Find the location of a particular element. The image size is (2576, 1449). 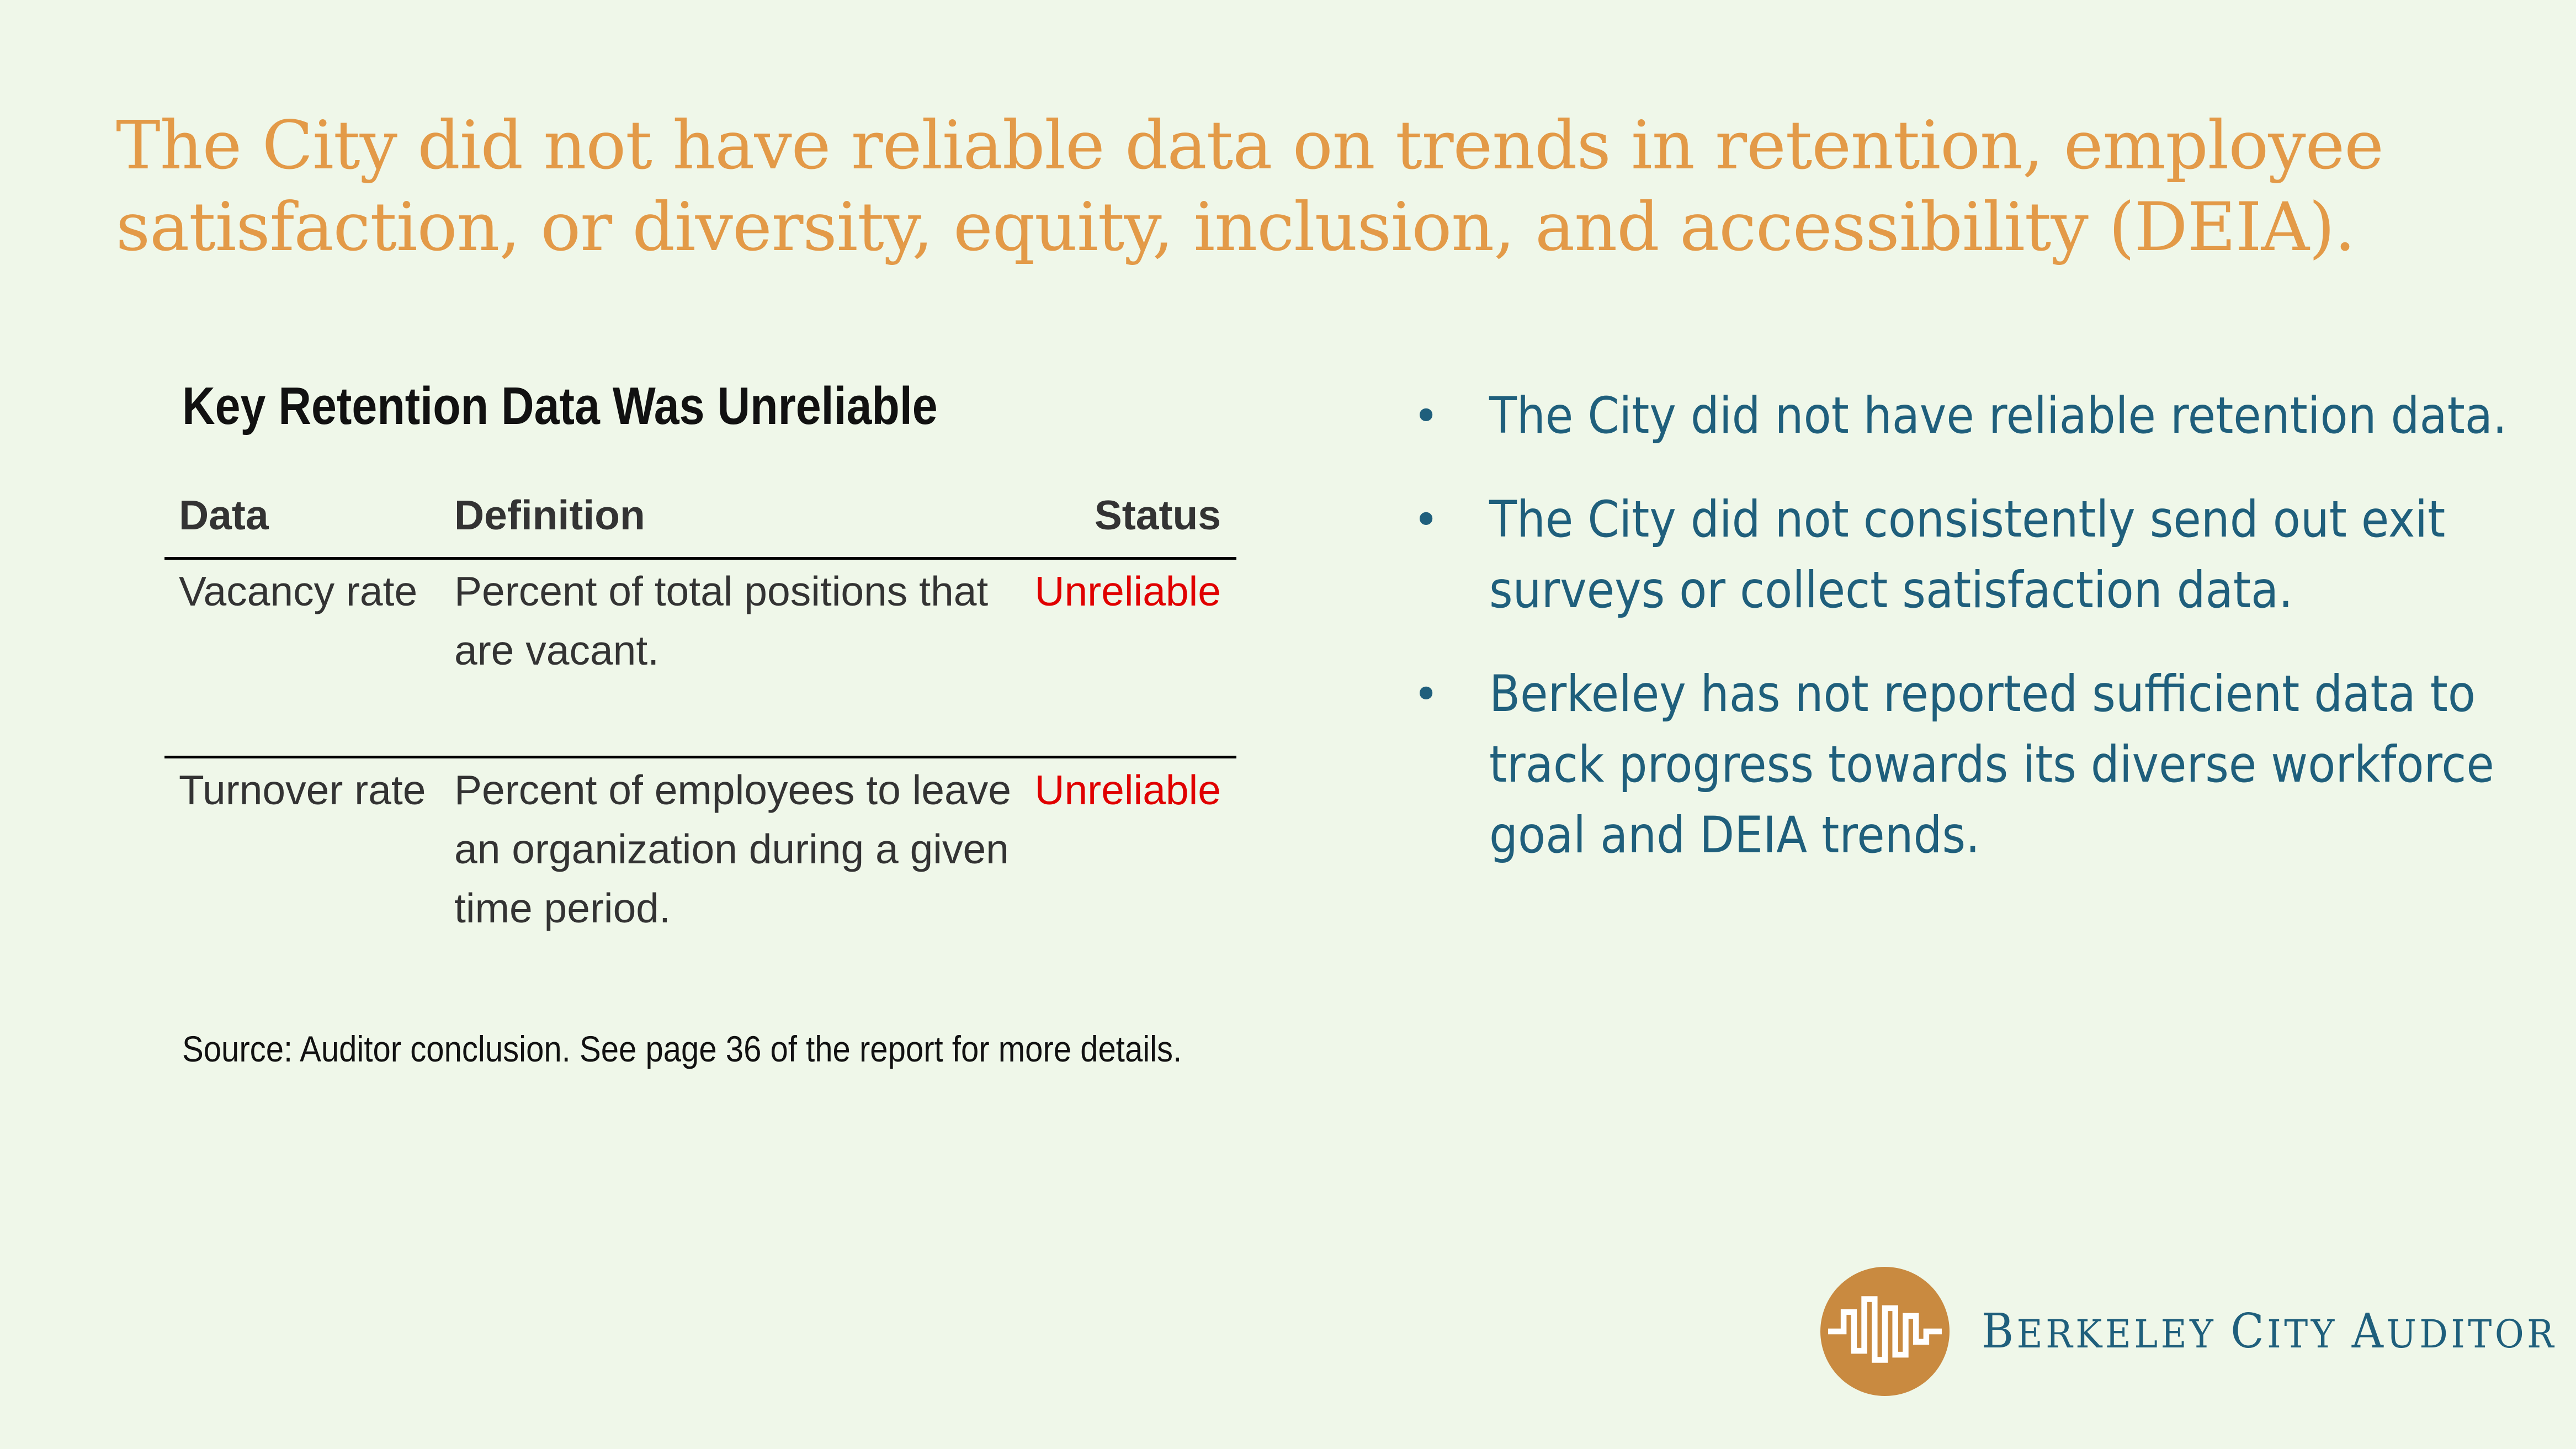

berkeley-city-auditor-logo: BERKELEY CITY AUDITOR is located at coordinates (2198, 1332).